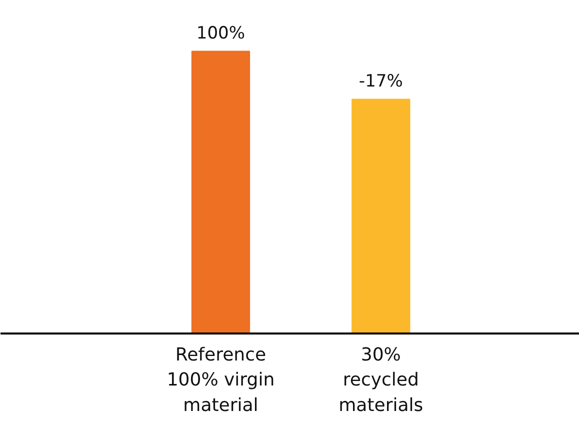 The width and height of the screenshot is (579, 440). I want to click on annotation: -17%, so click(380, 81).